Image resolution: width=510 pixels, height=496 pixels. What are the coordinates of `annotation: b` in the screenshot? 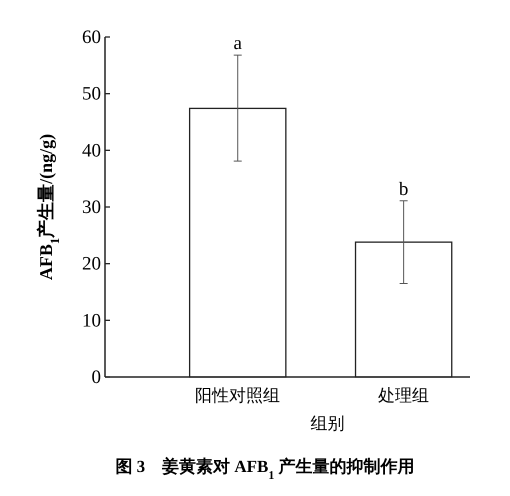 It's located at (403, 189).